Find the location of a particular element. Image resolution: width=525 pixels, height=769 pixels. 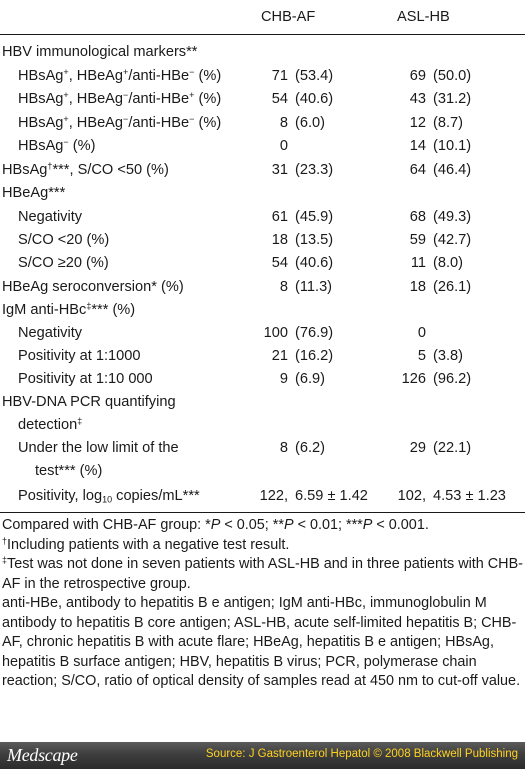

cell-asl-hb-percent: (8.0) is located at coordinates (448, 263).